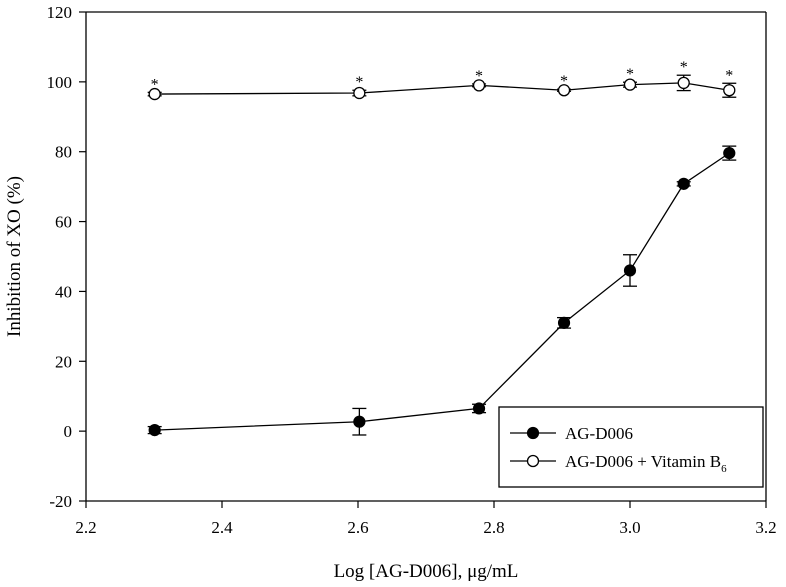 The height and width of the screenshot is (587, 786). What do you see at coordinates (63, 152) in the screenshot?
I see `y-tick-label: 80` at bounding box center [63, 152].